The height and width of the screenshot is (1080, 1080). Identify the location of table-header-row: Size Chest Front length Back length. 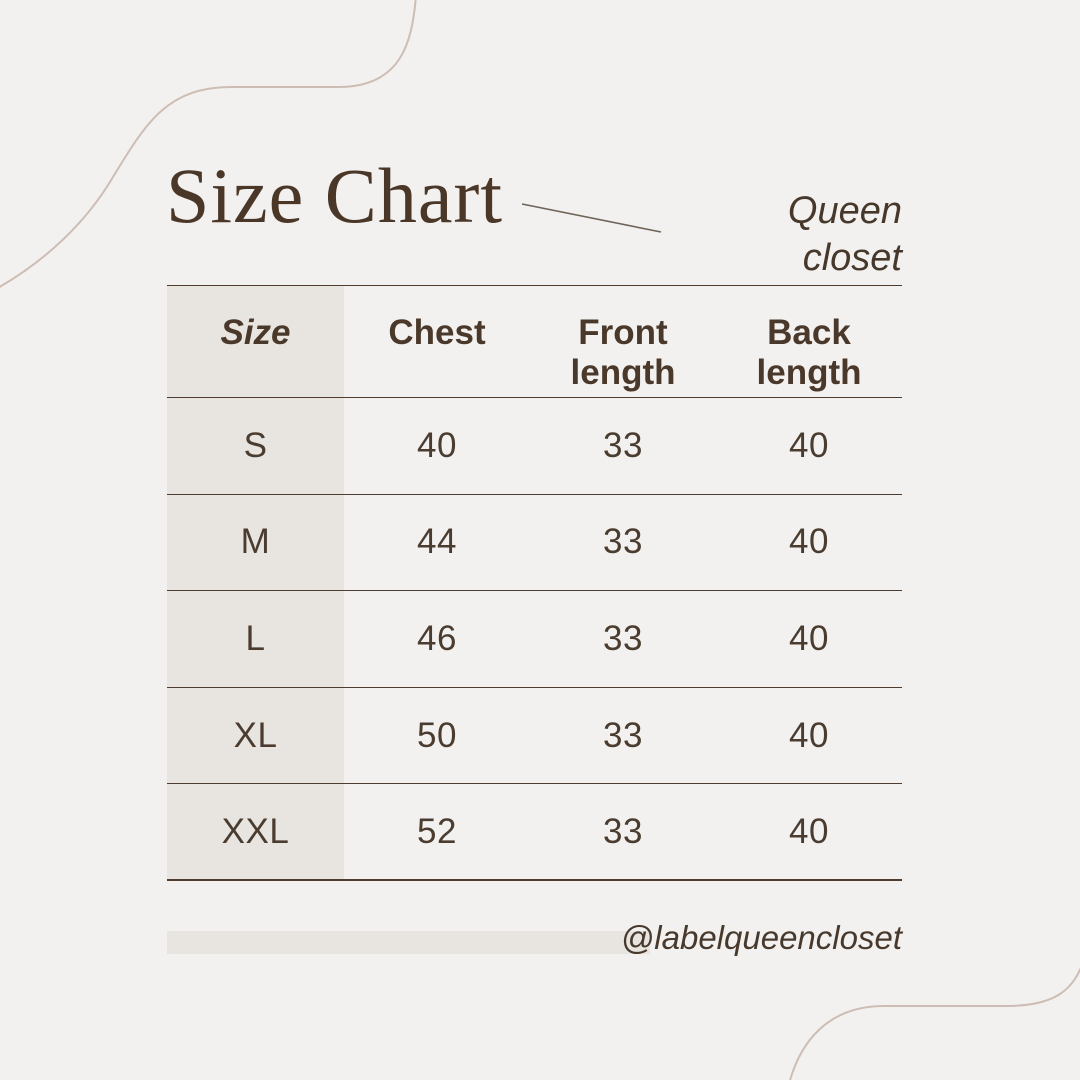
(534, 342).